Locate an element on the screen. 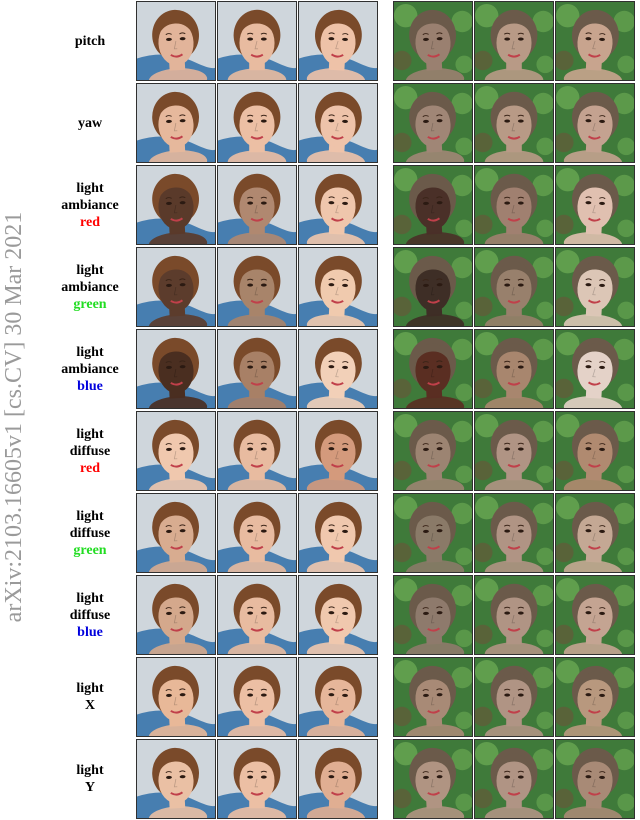 This screenshot has width=640, height=820. row-label: pitch is located at coordinates (90, 41).